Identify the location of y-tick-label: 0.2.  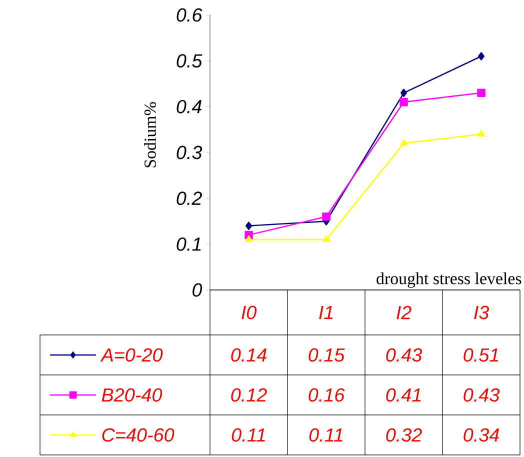
(189, 199).